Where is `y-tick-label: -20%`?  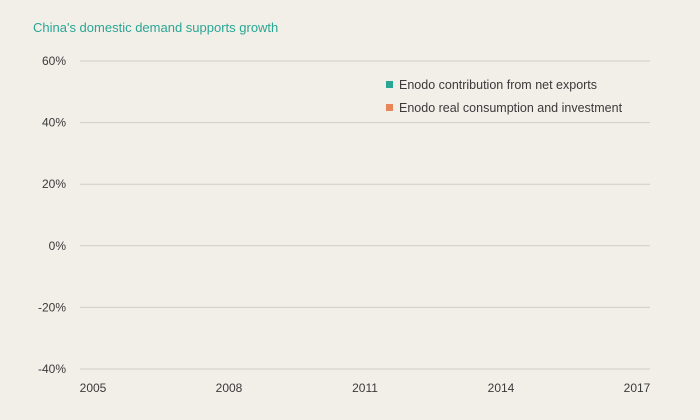 y-tick-label: -20% is located at coordinates (52, 307).